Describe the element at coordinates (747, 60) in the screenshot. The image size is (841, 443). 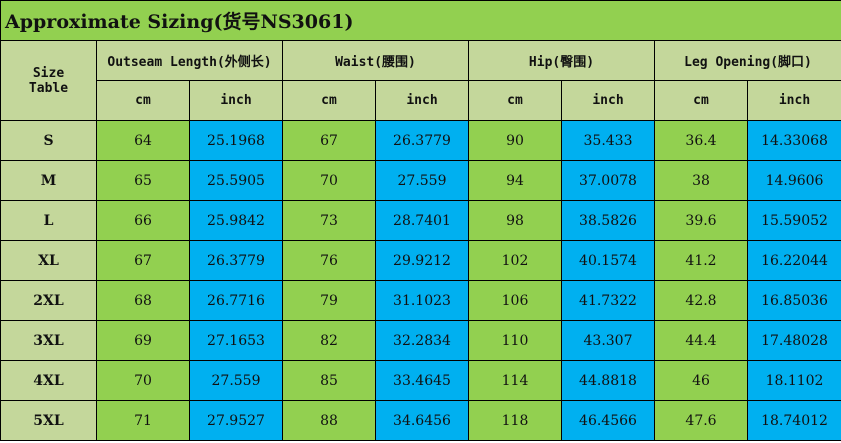
I see `group-header-leg-opening: Leg Opening(脚口)` at that location.